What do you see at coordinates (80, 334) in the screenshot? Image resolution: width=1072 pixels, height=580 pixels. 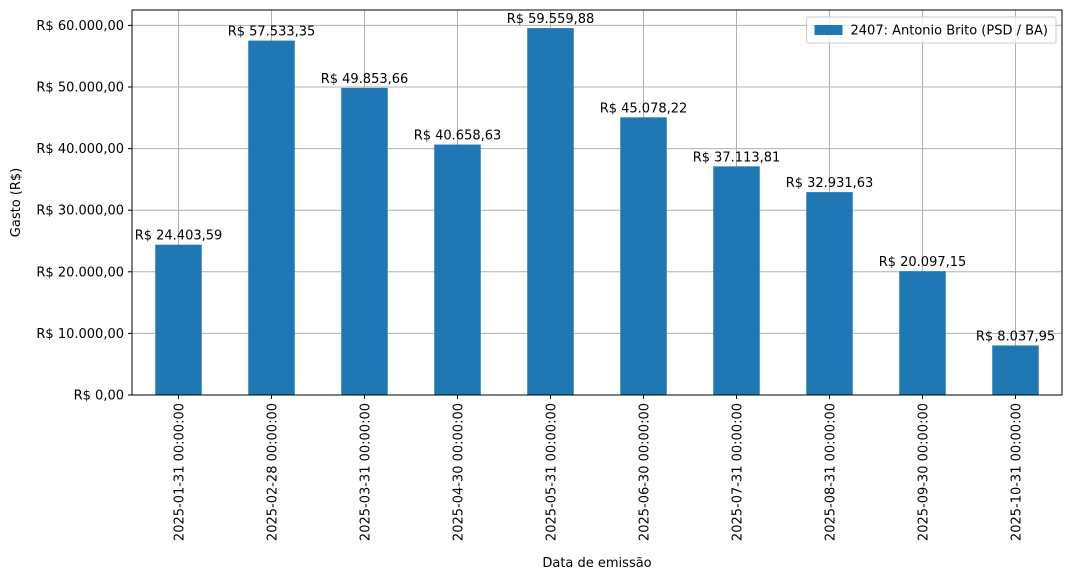 I see `y-tick-label: R$ 10.000,00` at bounding box center [80, 334].